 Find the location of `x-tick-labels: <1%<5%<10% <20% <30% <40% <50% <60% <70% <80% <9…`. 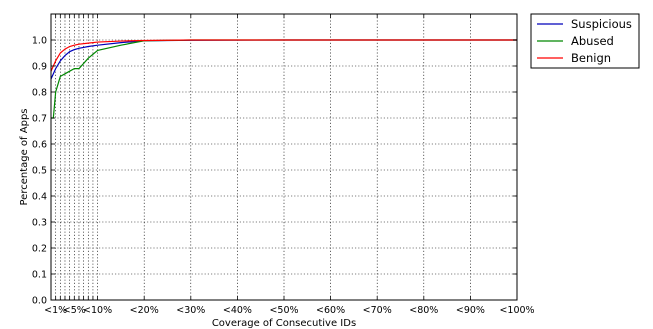

x-tick-labels: <1%<5%<10% <20% <30% <40% <50% <60% <70% <80% <9… is located at coordinates (289, 310).